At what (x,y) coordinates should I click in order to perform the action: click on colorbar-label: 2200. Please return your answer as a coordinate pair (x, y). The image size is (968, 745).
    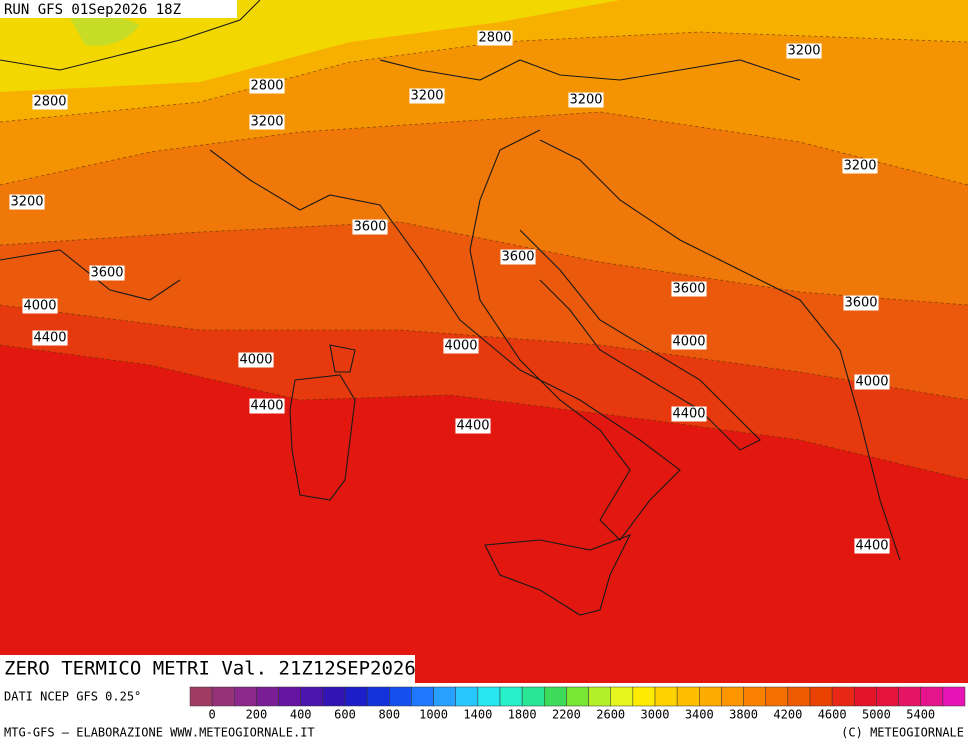
    Looking at the image, I should click on (566, 715).